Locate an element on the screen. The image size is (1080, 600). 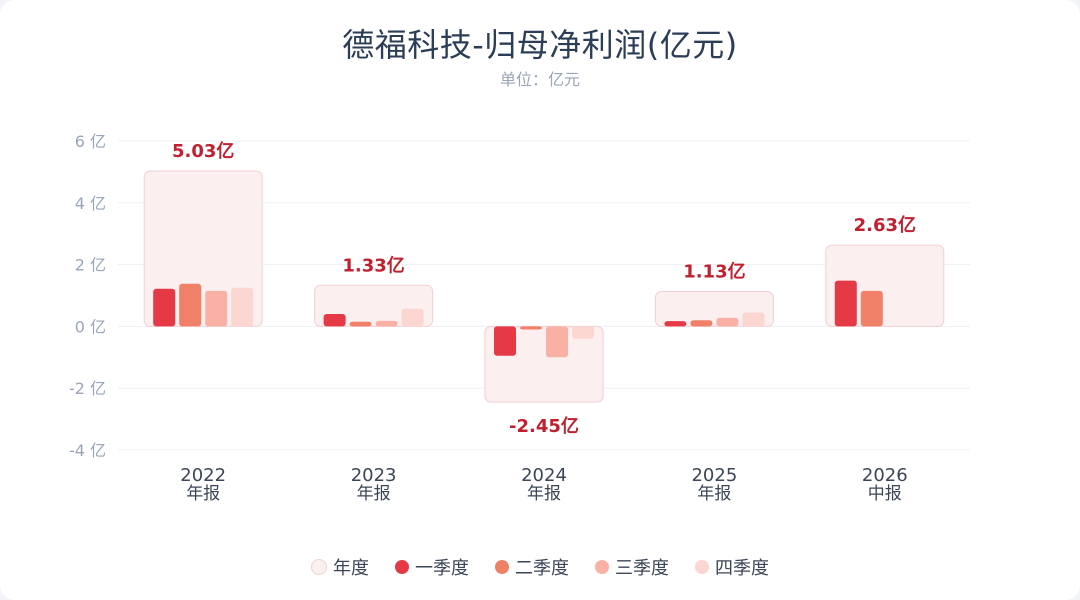
y-tick-label: 4 亿 is located at coordinates (90, 203).